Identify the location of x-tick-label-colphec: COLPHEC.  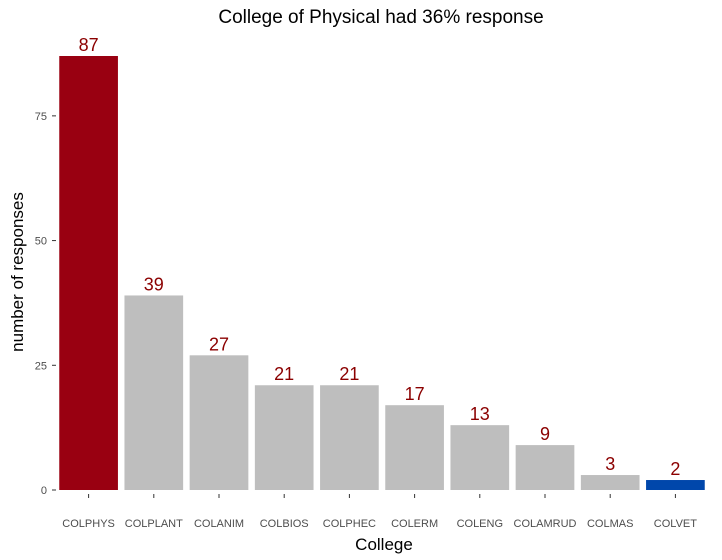
(349, 524).